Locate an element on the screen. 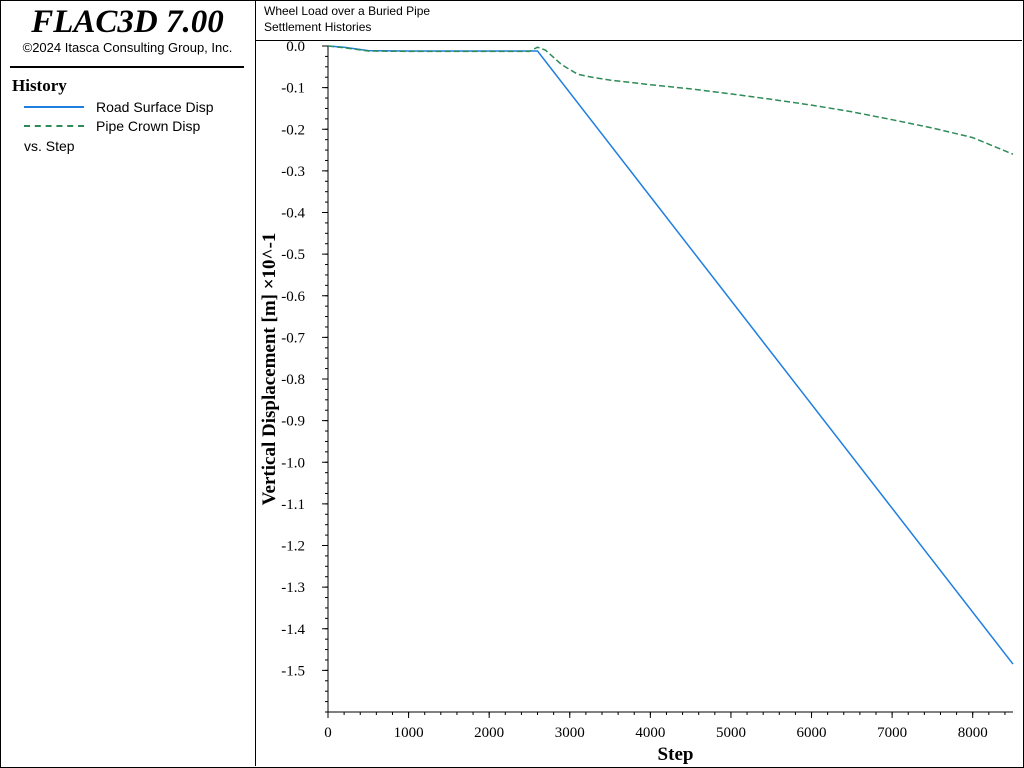  y-tick-label: -1.1 is located at coordinates (293, 505).